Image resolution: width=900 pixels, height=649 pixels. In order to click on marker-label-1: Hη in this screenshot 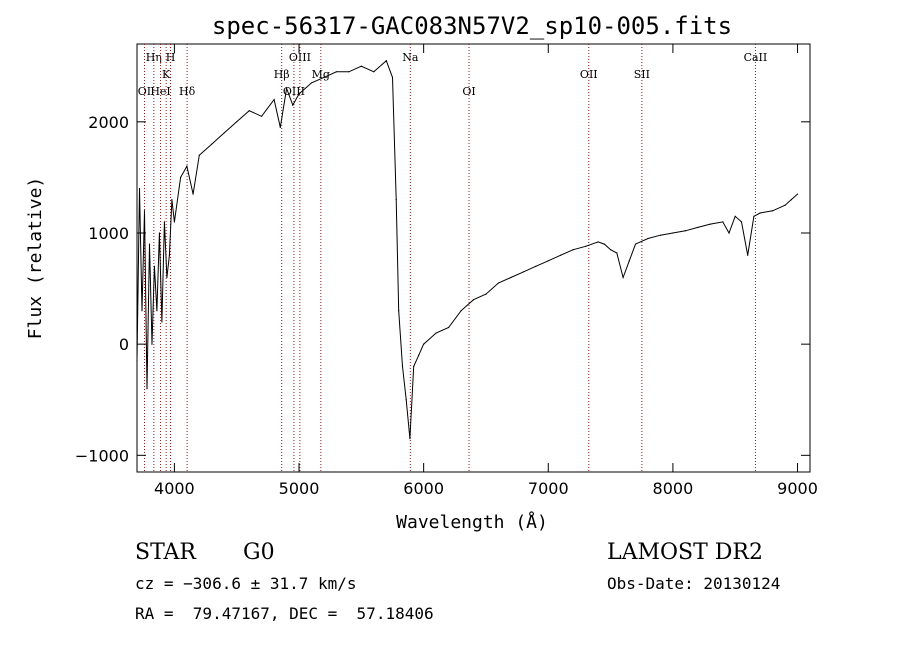, I will do `click(154, 57)`.